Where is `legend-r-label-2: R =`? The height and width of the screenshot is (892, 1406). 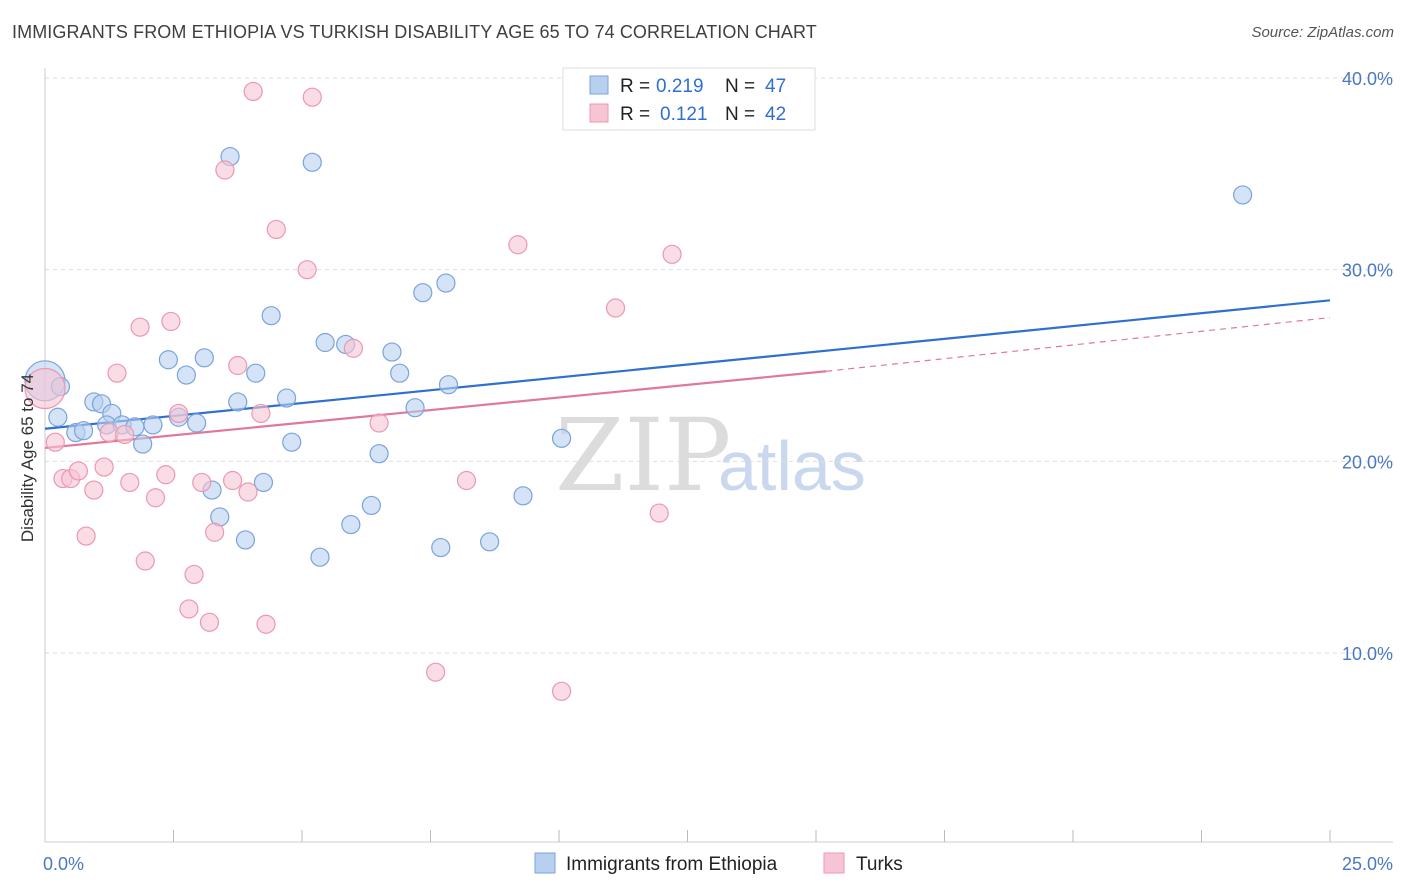 legend-r-label-2: R = is located at coordinates (635, 114).